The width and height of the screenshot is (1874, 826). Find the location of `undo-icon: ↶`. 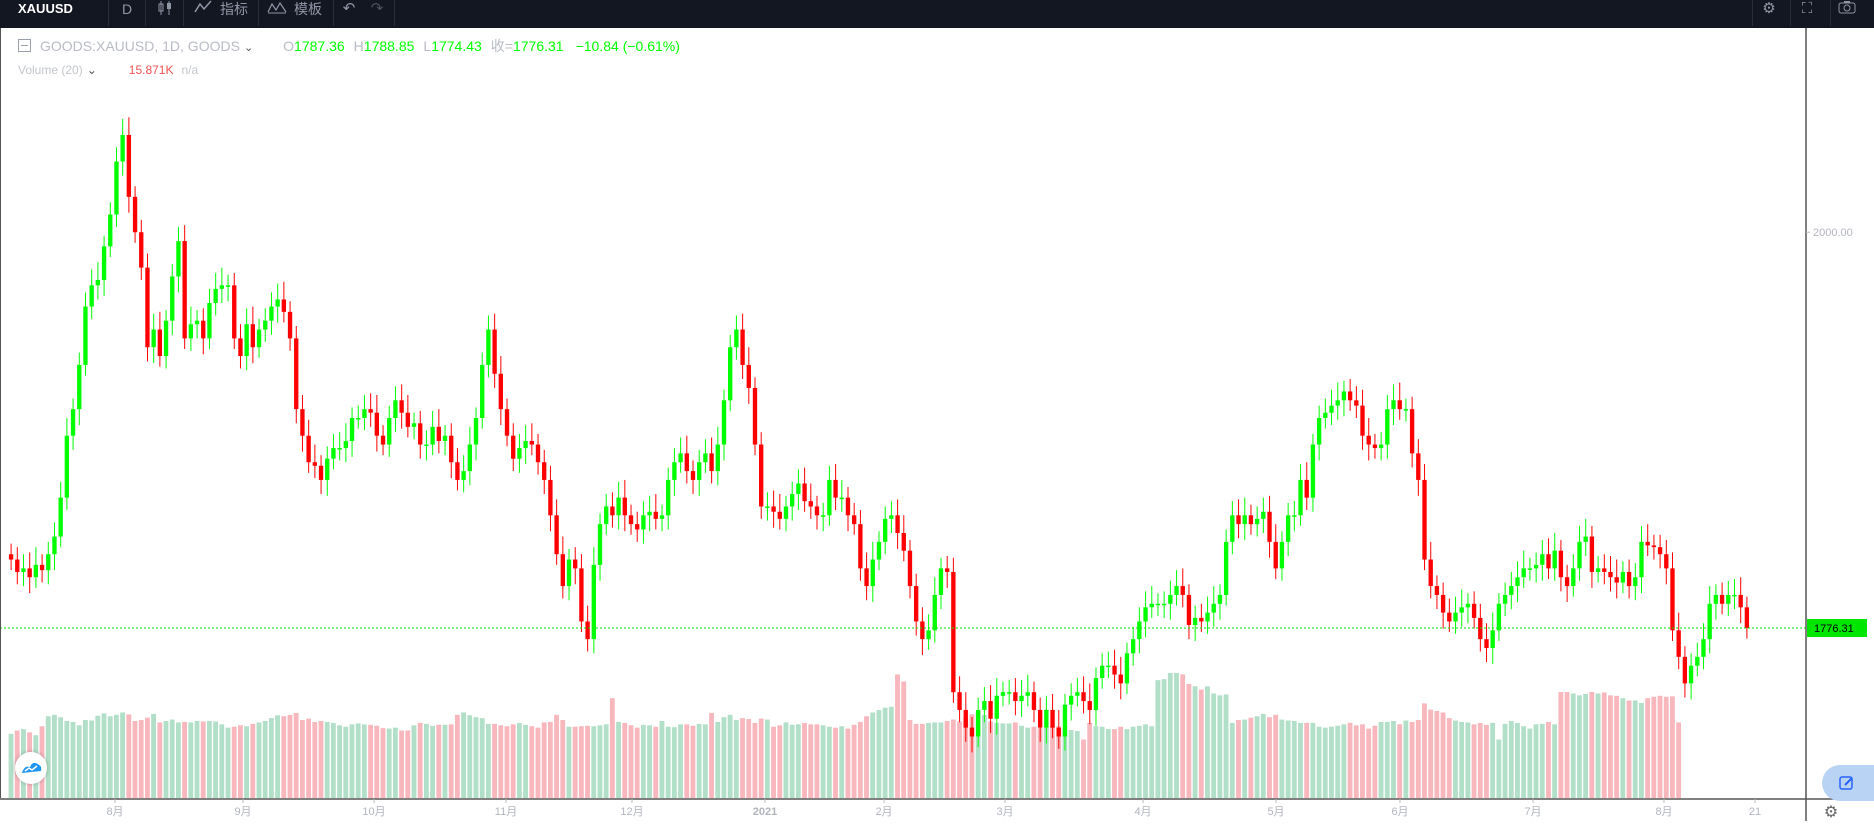

undo-icon: ↶ is located at coordinates (349, 8).